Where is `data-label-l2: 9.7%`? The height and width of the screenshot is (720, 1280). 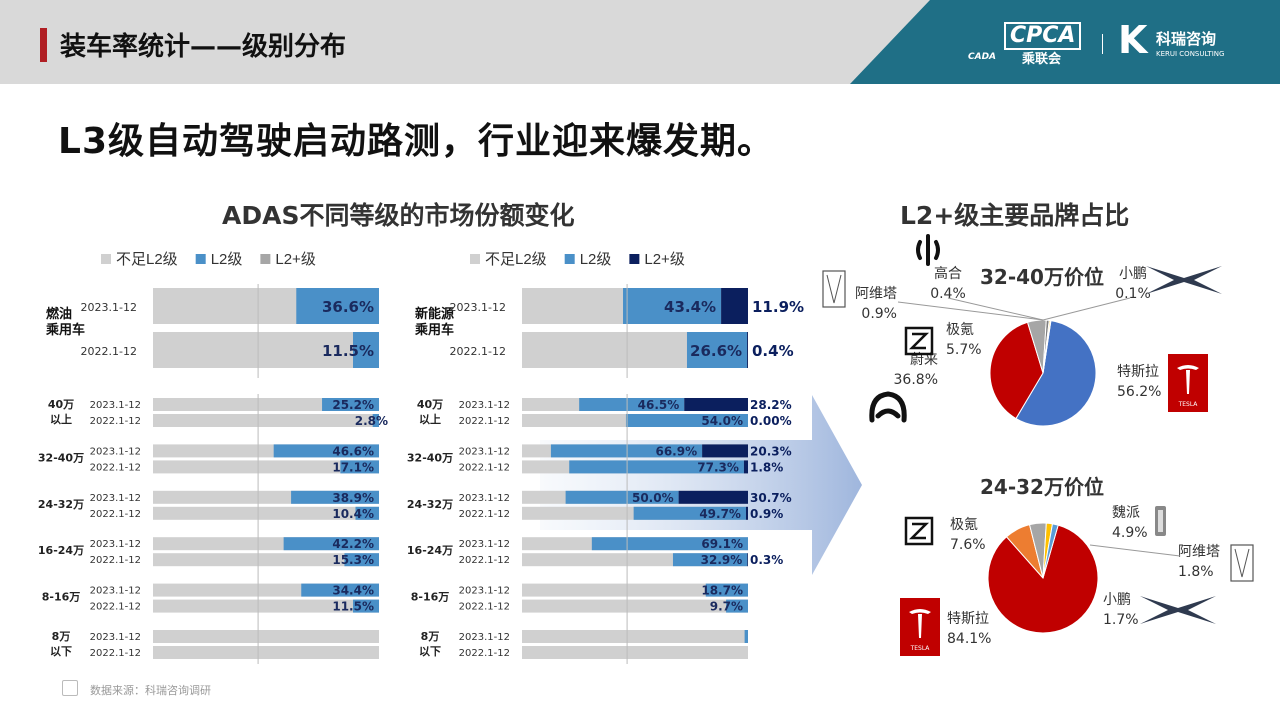
data-label-l2: 9.7% is located at coordinates (726, 607).